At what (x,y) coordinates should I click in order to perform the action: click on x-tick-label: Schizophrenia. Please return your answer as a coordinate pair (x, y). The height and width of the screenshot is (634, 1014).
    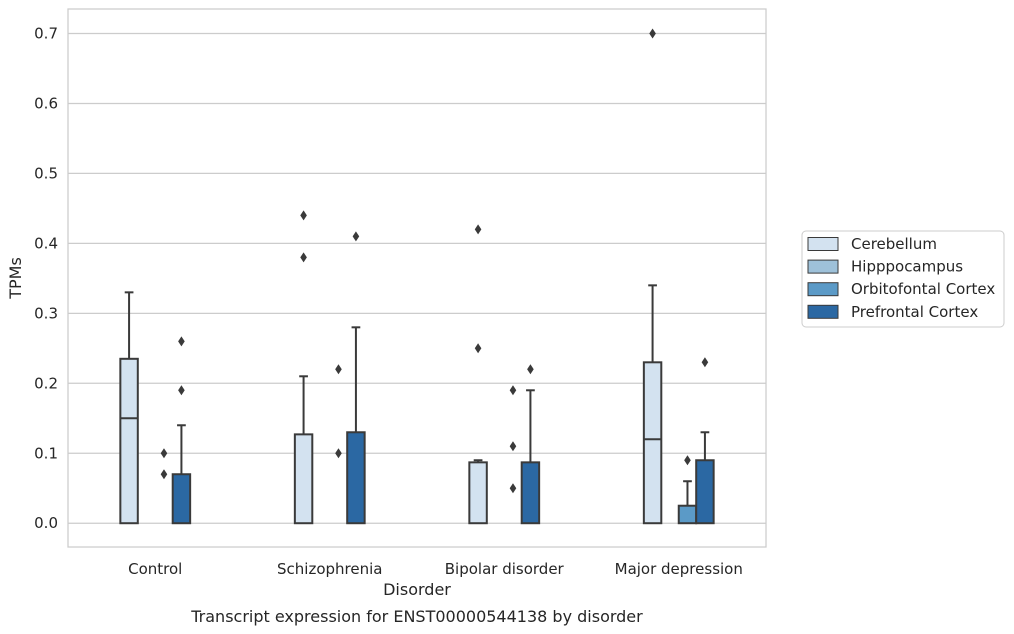
    Looking at the image, I should click on (329, 569).